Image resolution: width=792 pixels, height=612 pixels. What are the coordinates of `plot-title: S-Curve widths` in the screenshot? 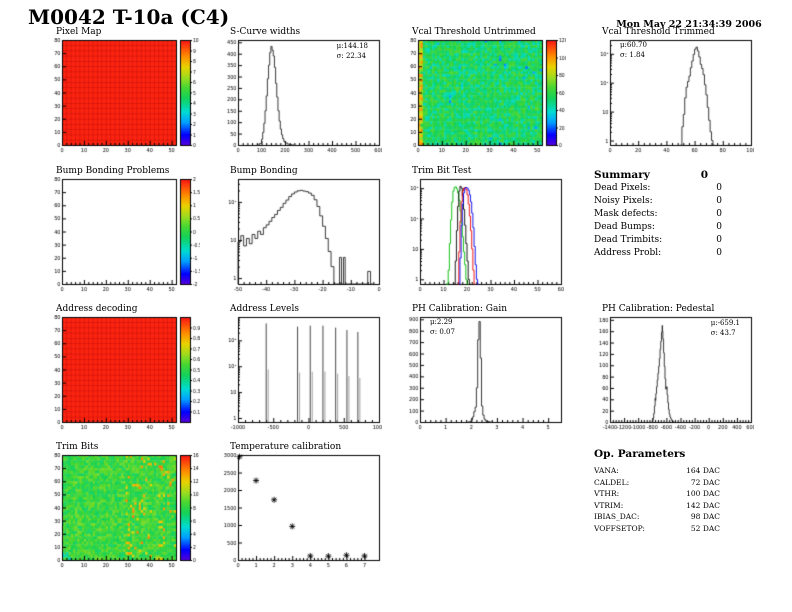 It's located at (265, 32).